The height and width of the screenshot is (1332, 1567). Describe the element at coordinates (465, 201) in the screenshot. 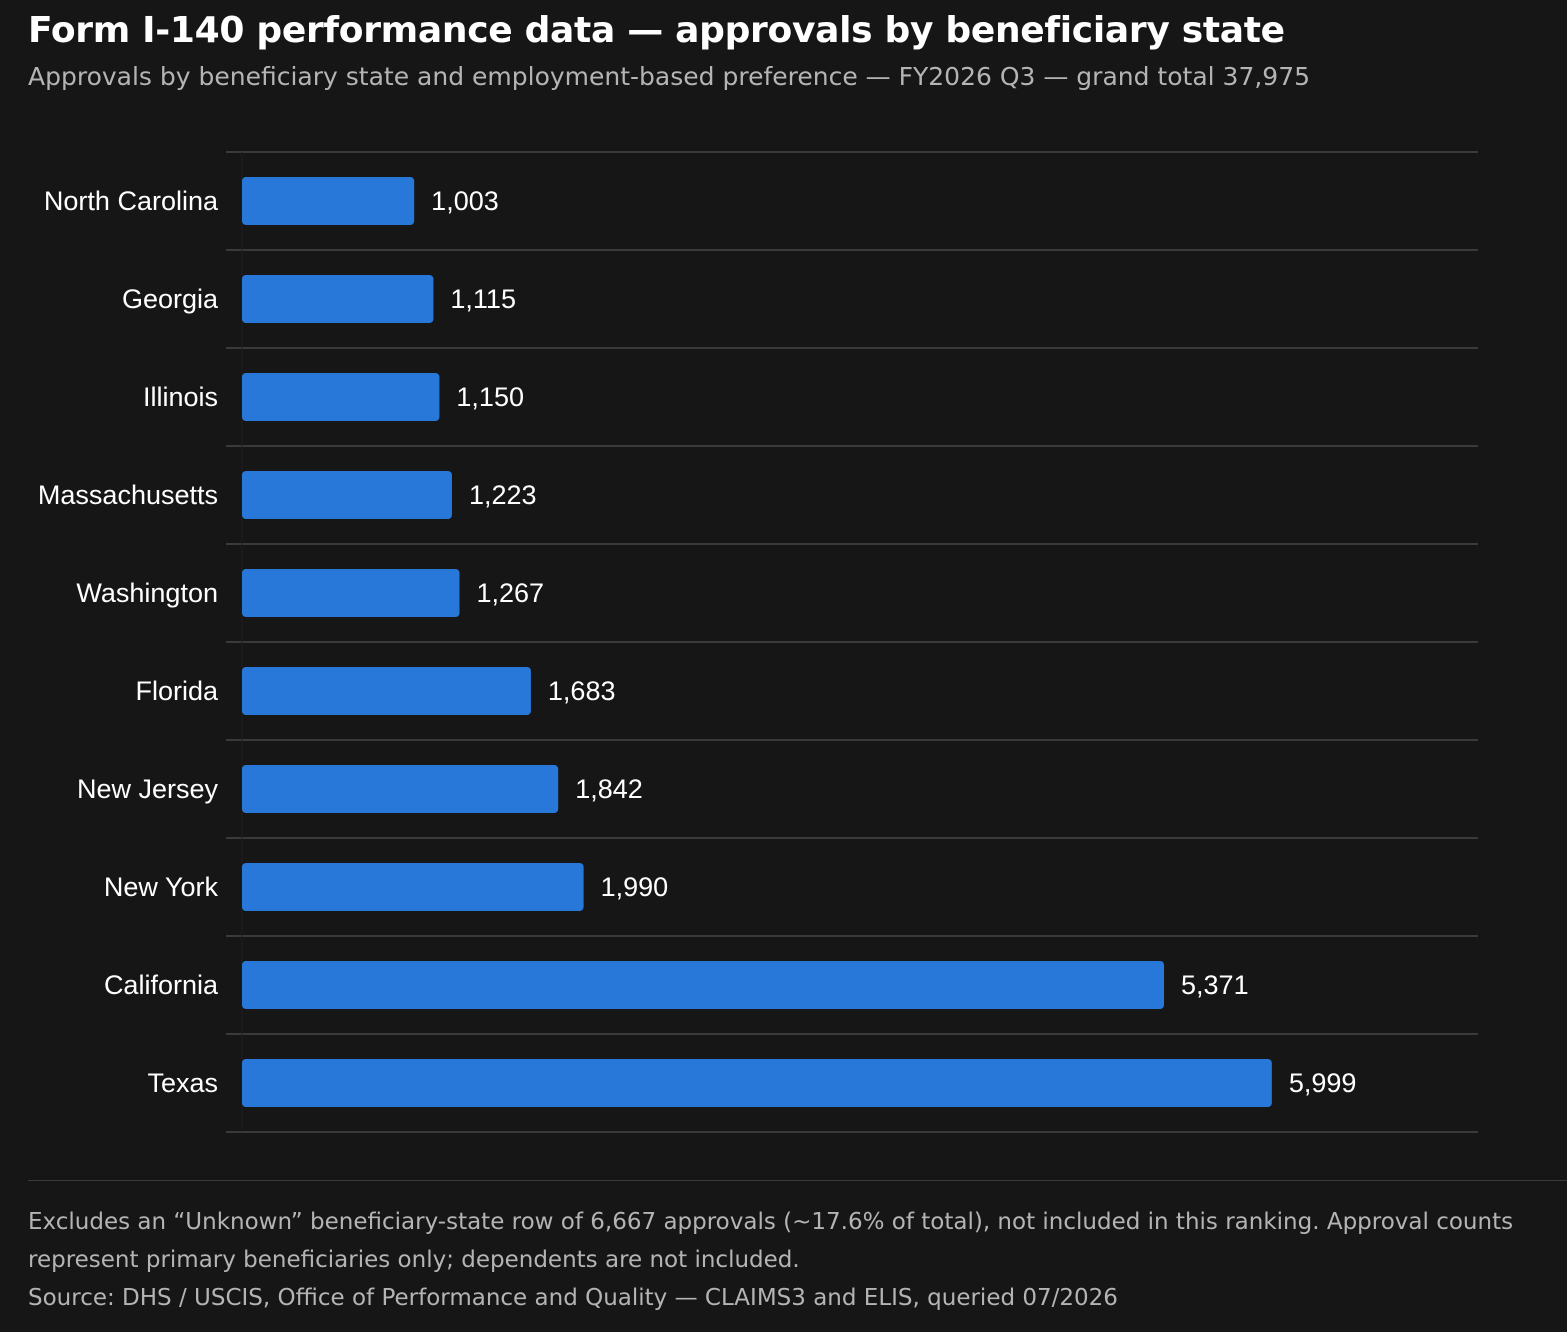

I see `value-label: 1,003` at that location.